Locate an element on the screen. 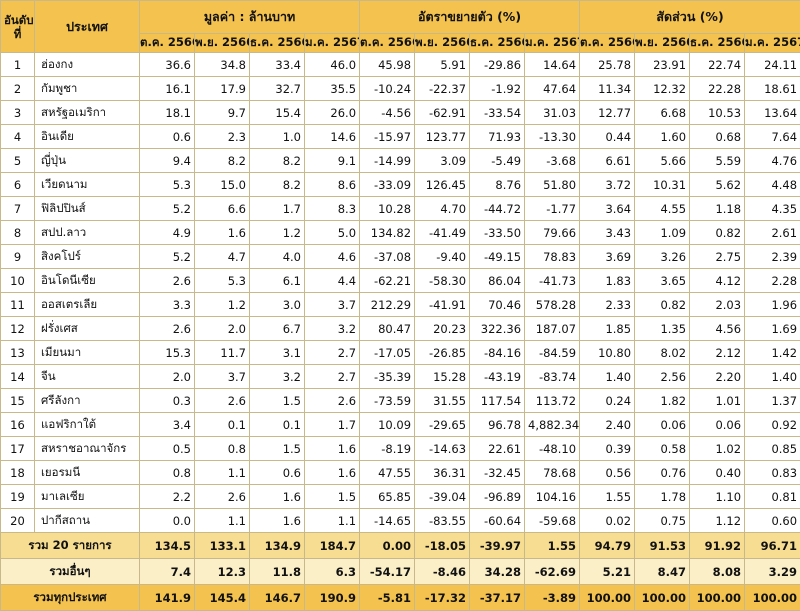  share-cell: 4.48 is located at coordinates (772, 185).